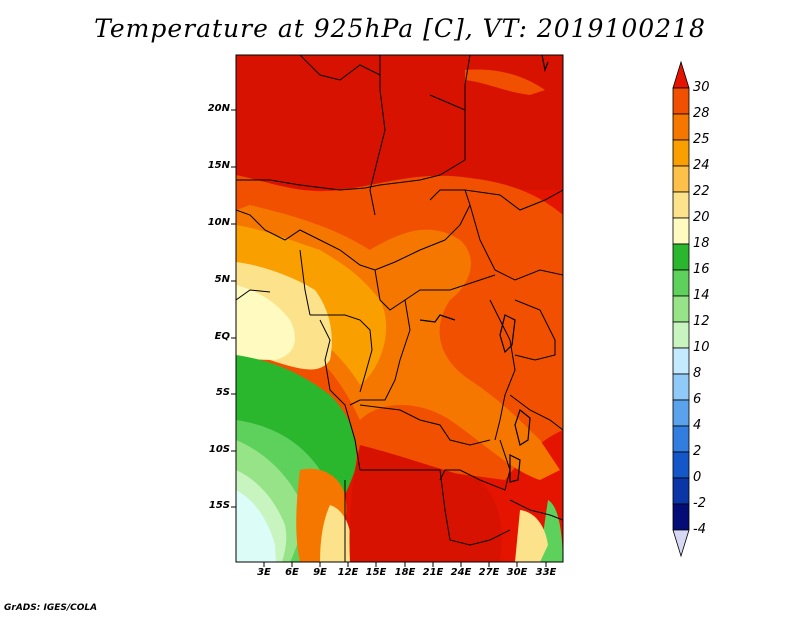 Image resolution: width=800 pixels, height=618 pixels. What do you see at coordinates (701, 321) in the screenshot?
I see `colorbar-label: 12` at bounding box center [701, 321].